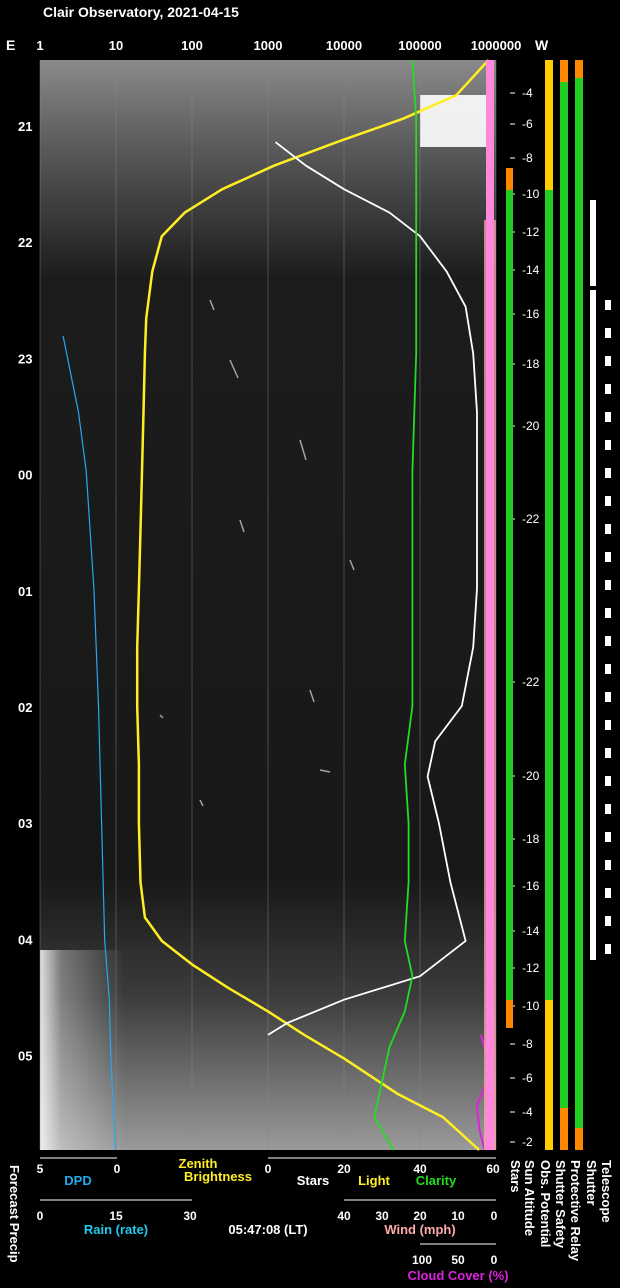 This screenshot has height=1288, width=620. Describe the element at coordinates (25, 823) in the screenshot. I see `hour-tick-label: 03` at that location.